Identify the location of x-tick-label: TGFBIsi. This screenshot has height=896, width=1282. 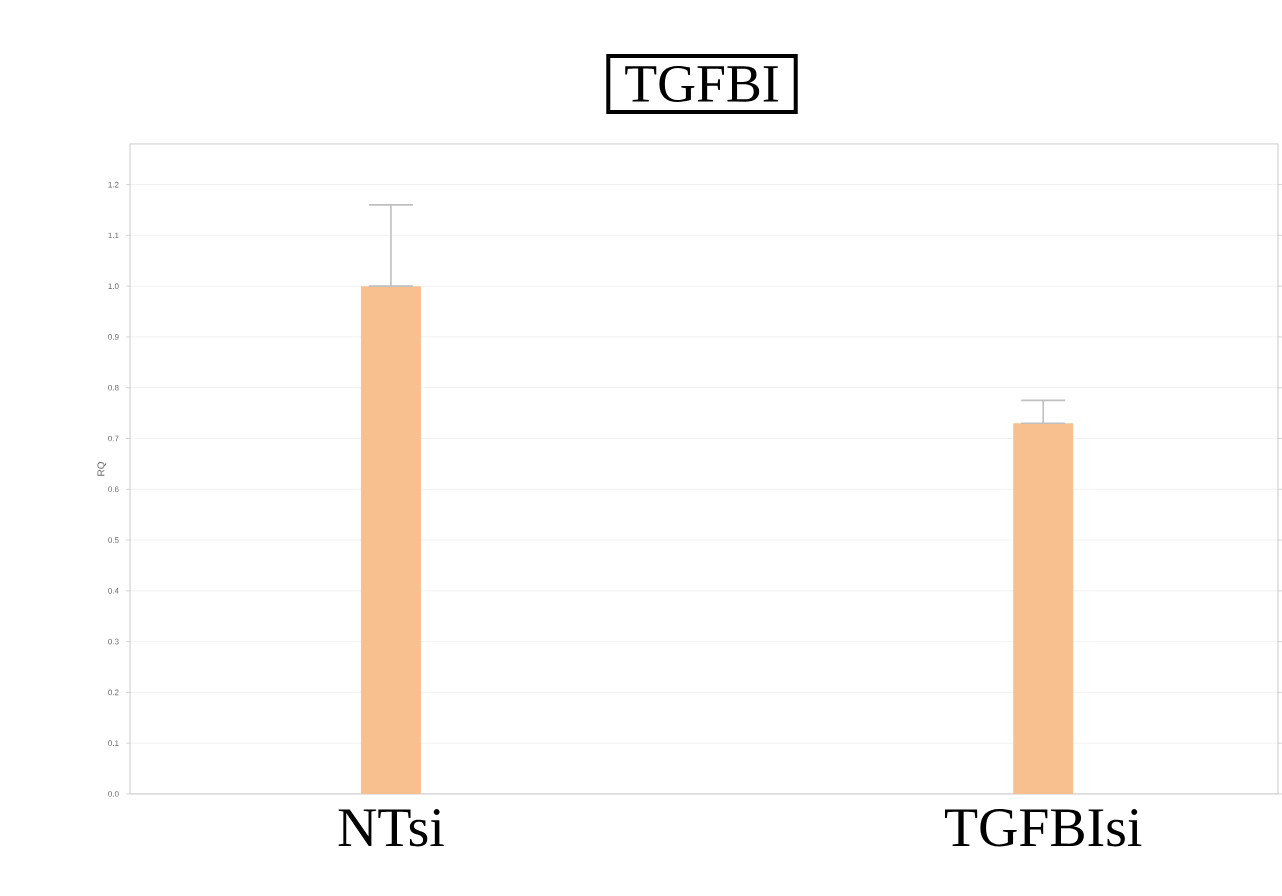
(1043, 828).